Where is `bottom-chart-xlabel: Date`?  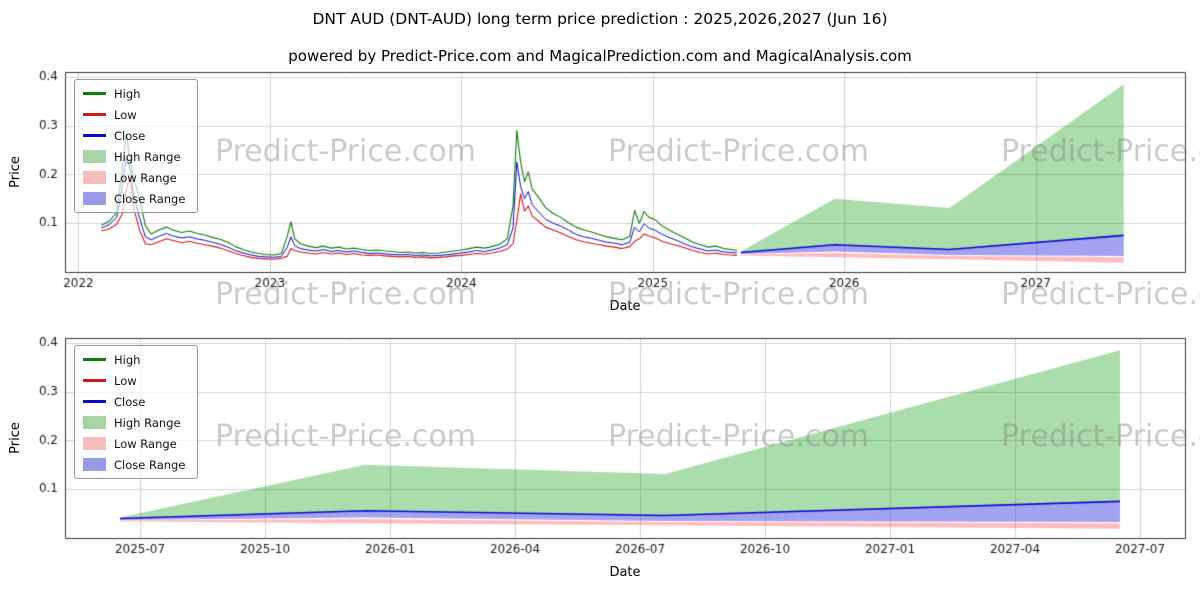 bottom-chart-xlabel: Date is located at coordinates (625, 572).